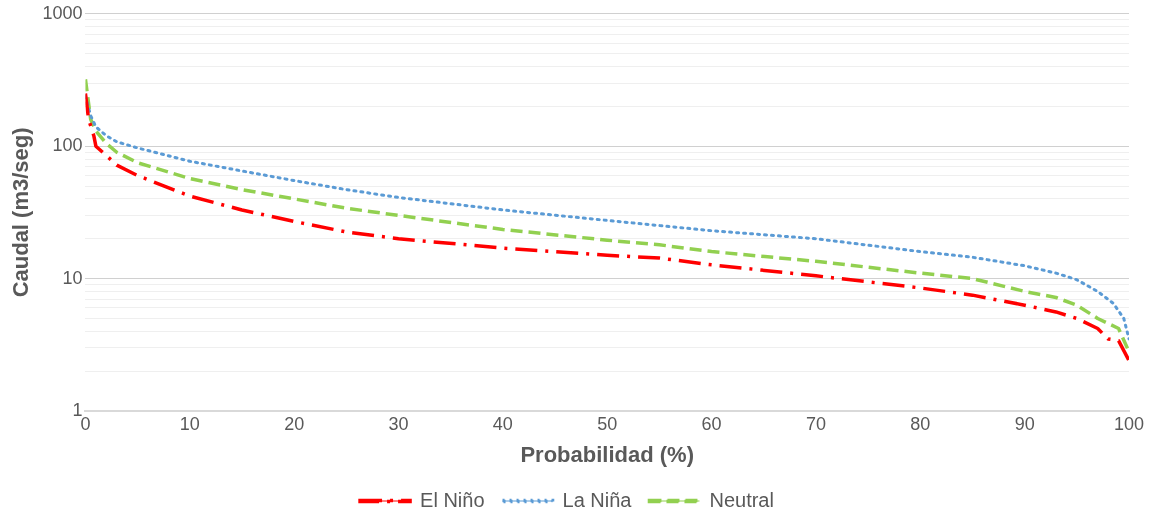 The width and height of the screenshot is (1149, 521). Describe the element at coordinates (72, 277) in the screenshot. I see `y-tick-label: 10` at that location.